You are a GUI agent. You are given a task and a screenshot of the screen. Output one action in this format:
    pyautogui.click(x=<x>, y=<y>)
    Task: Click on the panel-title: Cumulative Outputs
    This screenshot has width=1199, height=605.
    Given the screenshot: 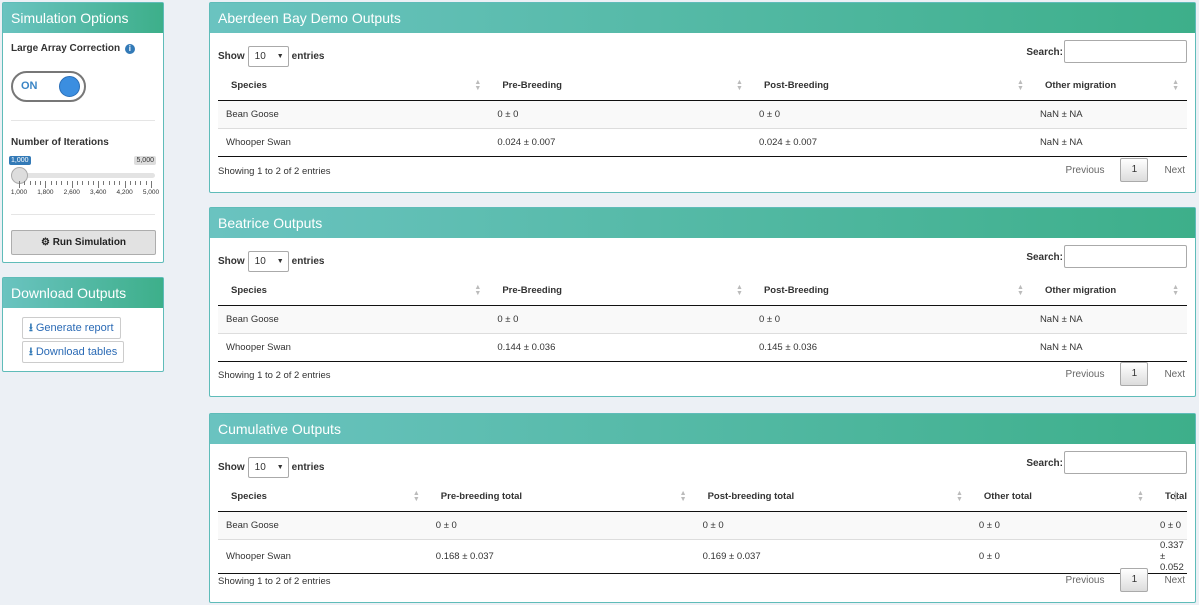 What is the action you would take?
    pyautogui.click(x=702, y=429)
    